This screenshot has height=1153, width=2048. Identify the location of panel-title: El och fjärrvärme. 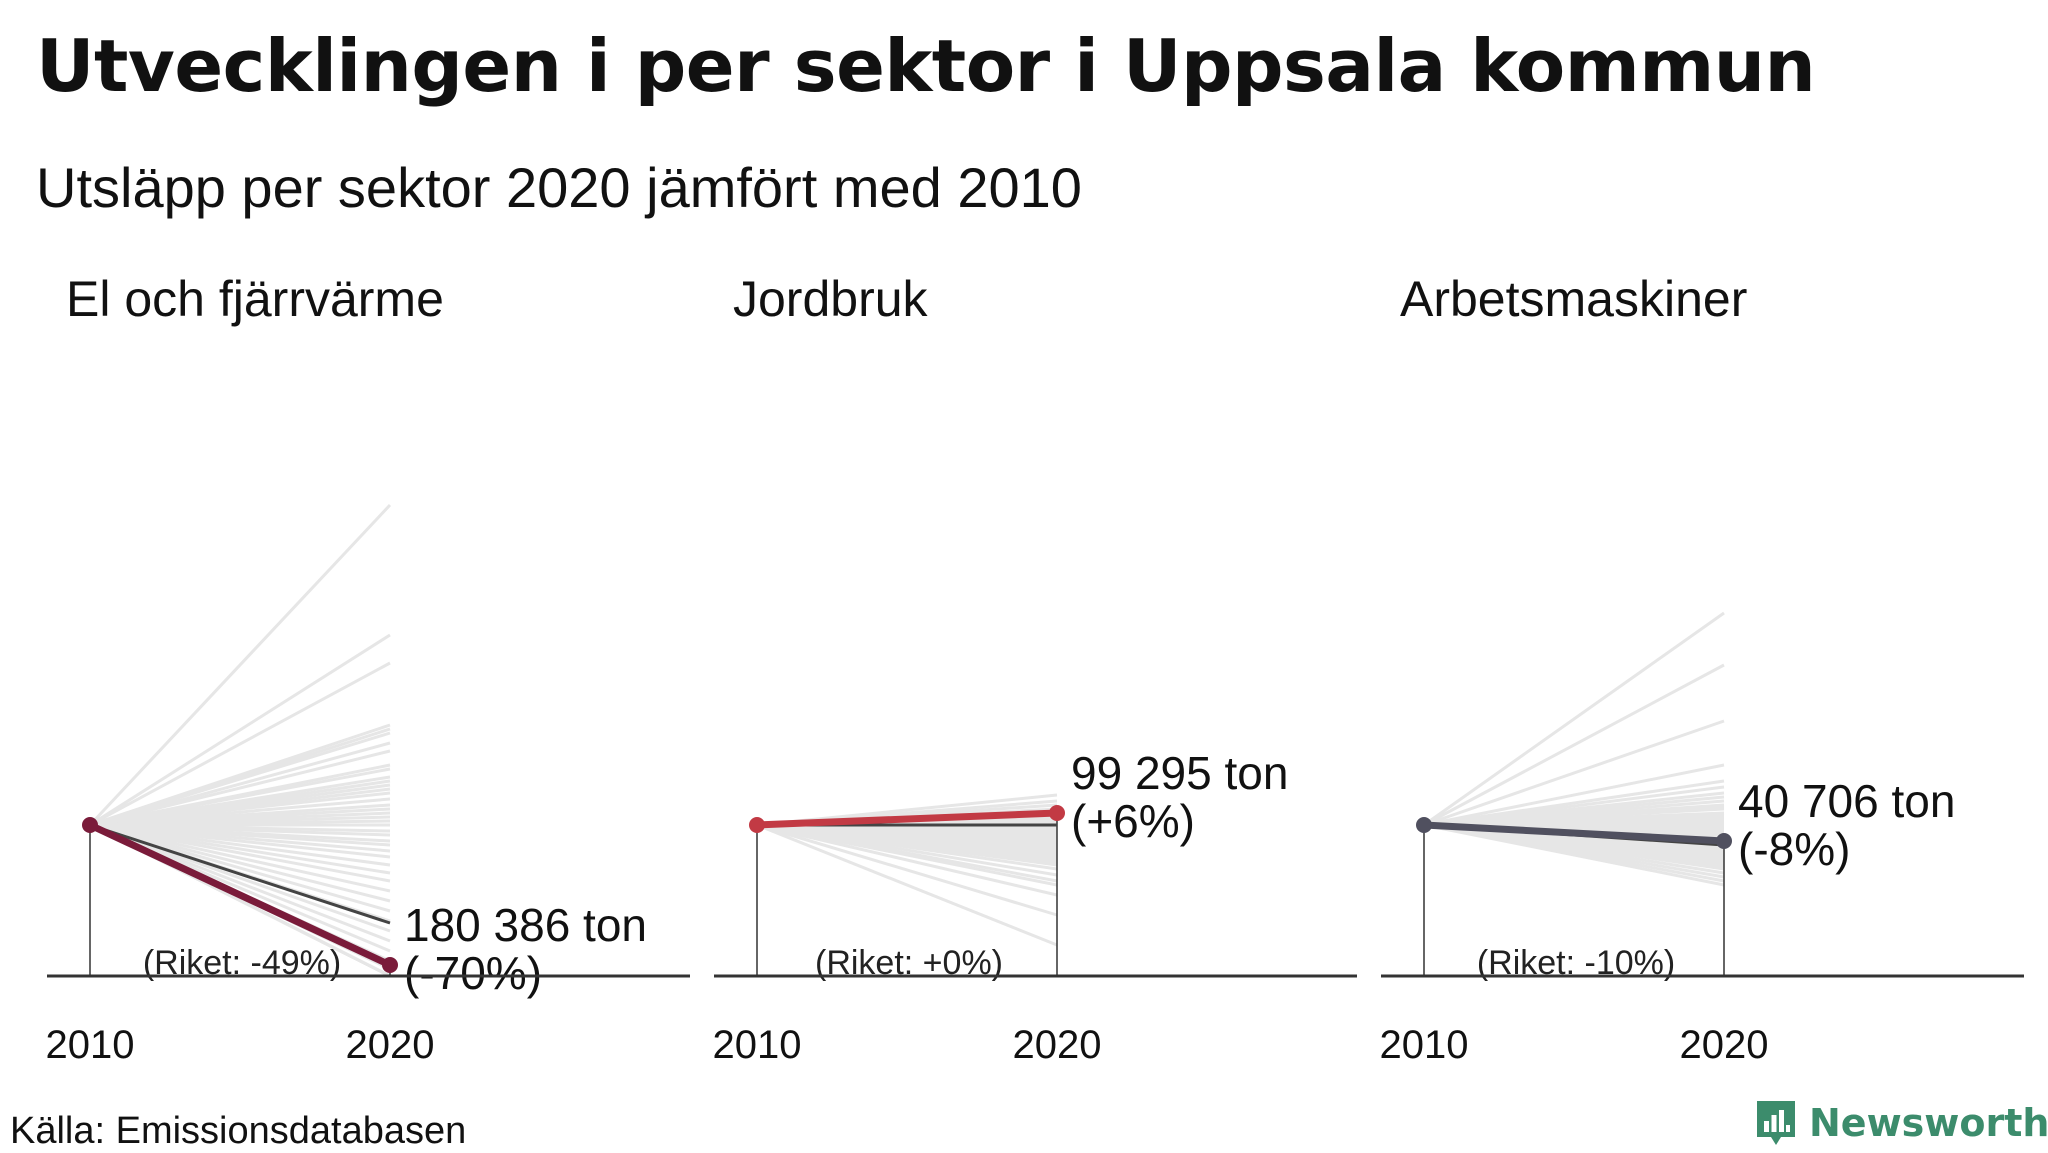
(255, 299).